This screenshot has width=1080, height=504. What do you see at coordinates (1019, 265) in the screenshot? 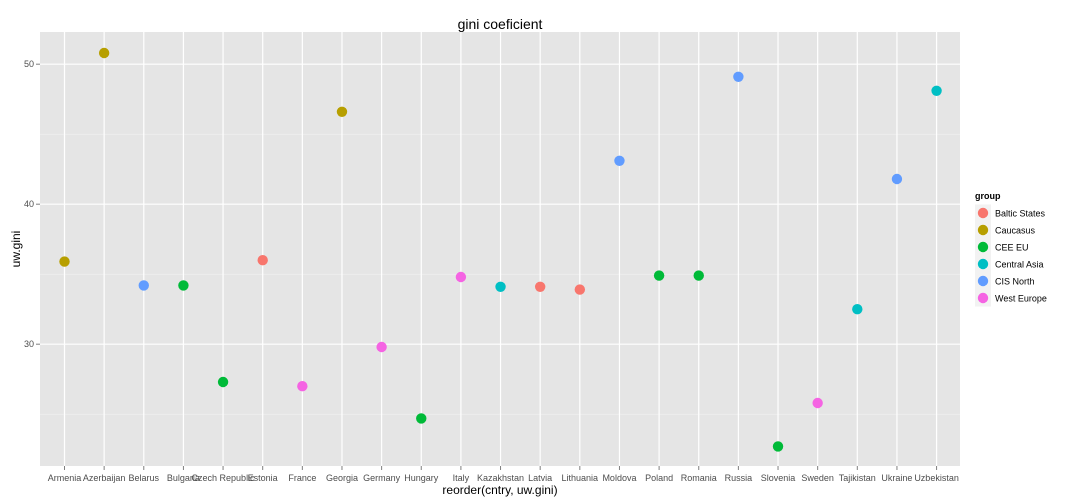
I see `legend-label: Central Asia` at bounding box center [1019, 265].